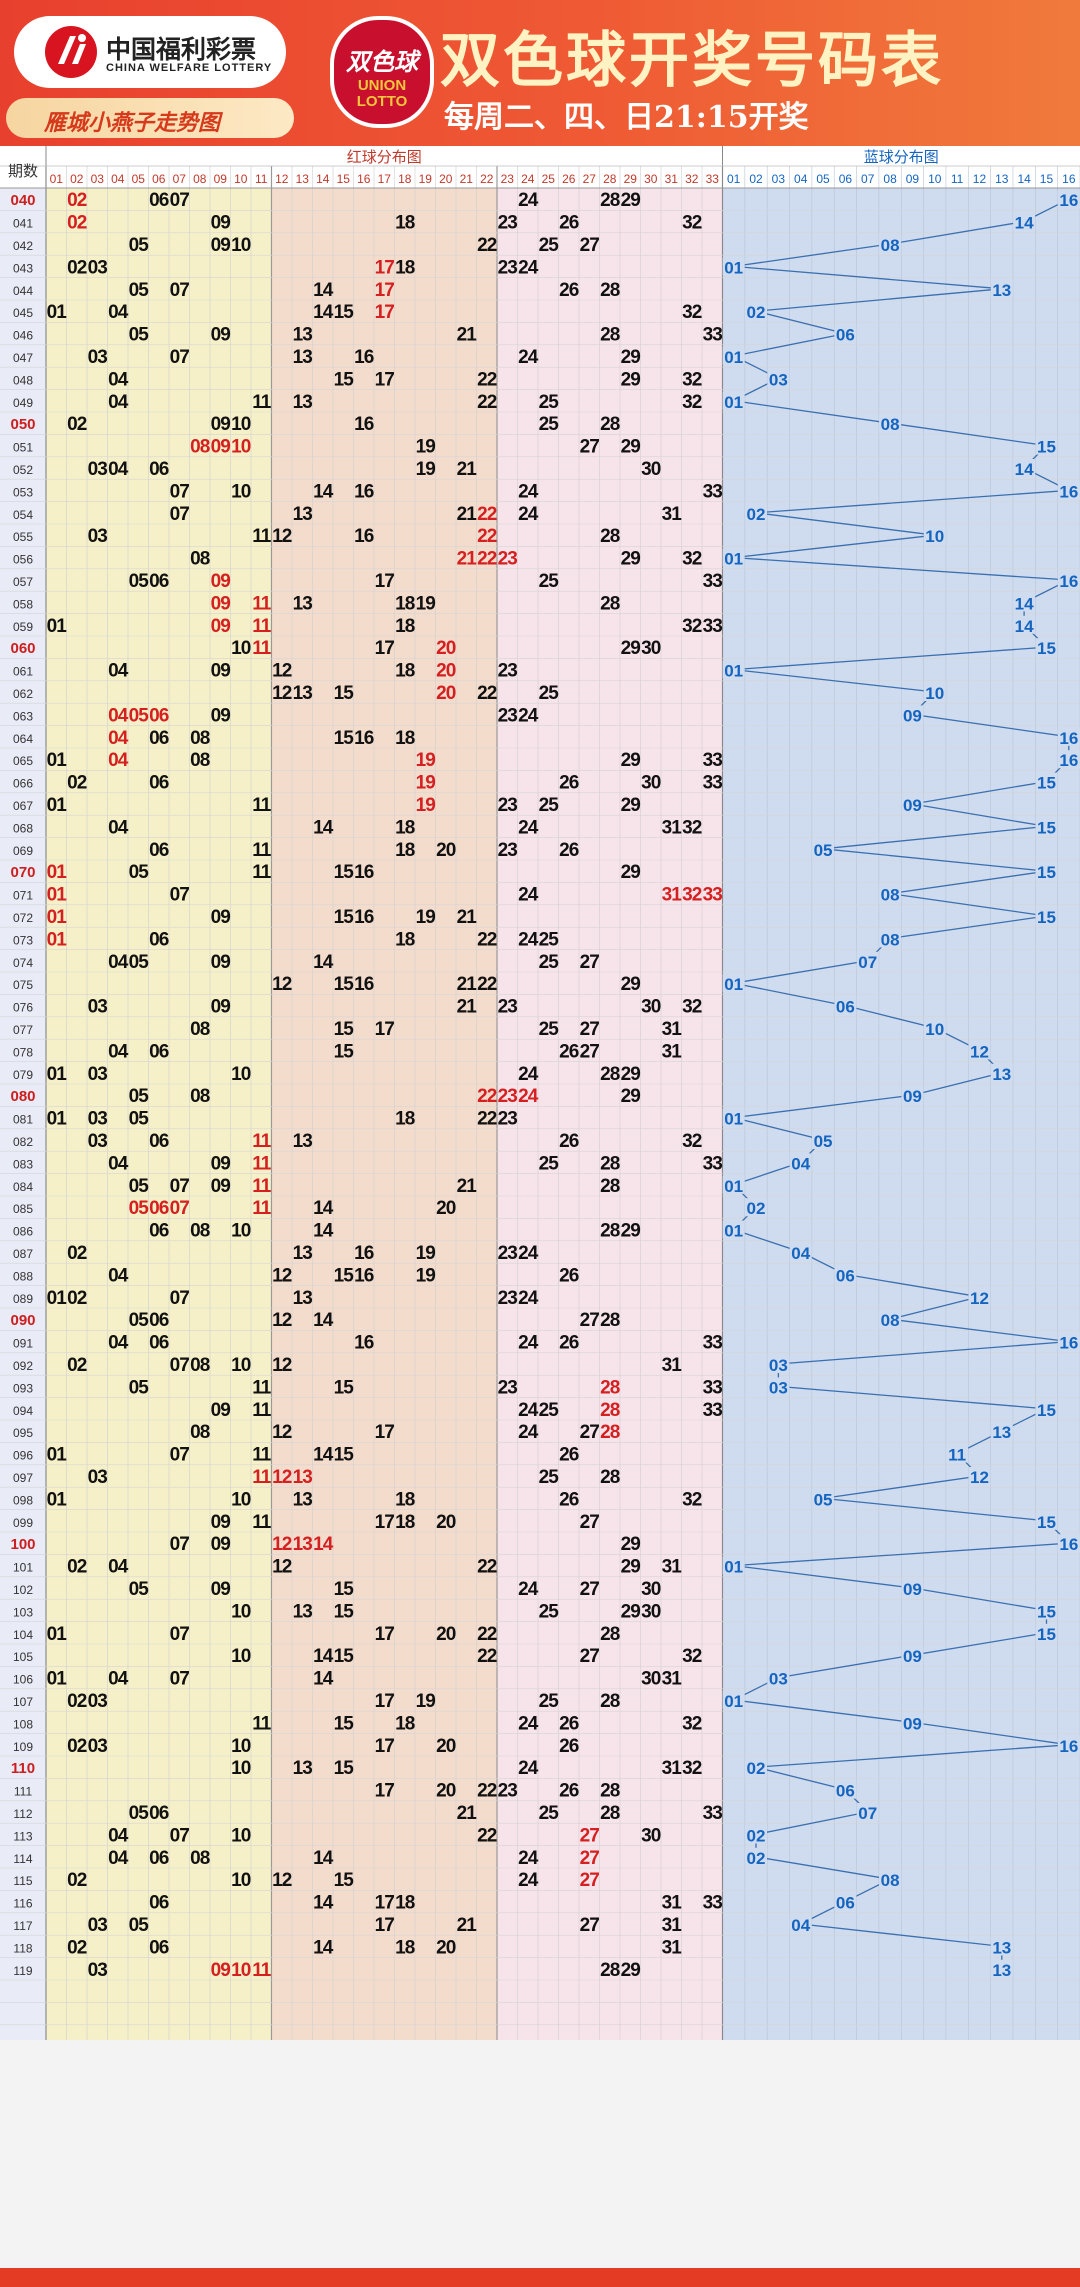  Describe the element at coordinates (200, 1029) in the screenshot. I see `red-ball-number: 08` at that location.